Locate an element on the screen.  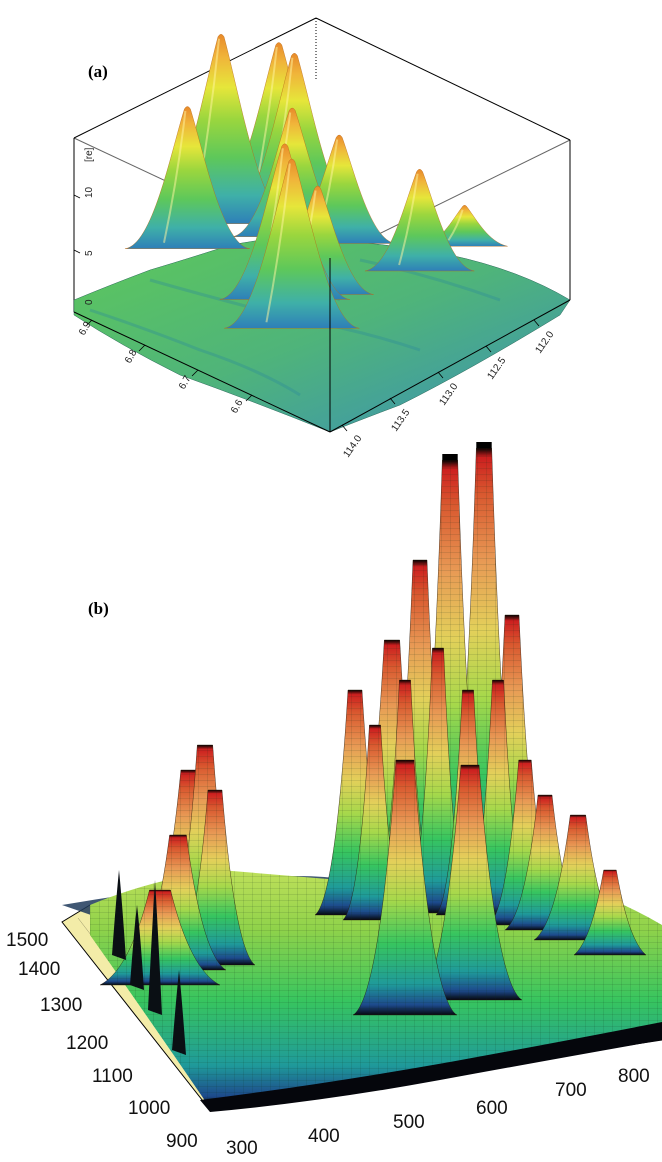
panel-a-z-unit: [re] is located at coordinates (89, 154).